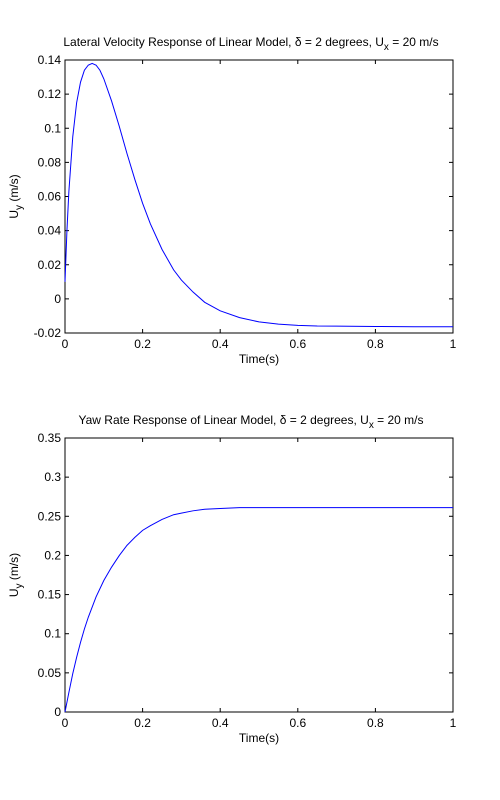  What do you see at coordinates (179, 420) in the screenshot?
I see `chart-2-title-prefix: Yaw Rate Response of Linear Model,` at bounding box center [179, 420].